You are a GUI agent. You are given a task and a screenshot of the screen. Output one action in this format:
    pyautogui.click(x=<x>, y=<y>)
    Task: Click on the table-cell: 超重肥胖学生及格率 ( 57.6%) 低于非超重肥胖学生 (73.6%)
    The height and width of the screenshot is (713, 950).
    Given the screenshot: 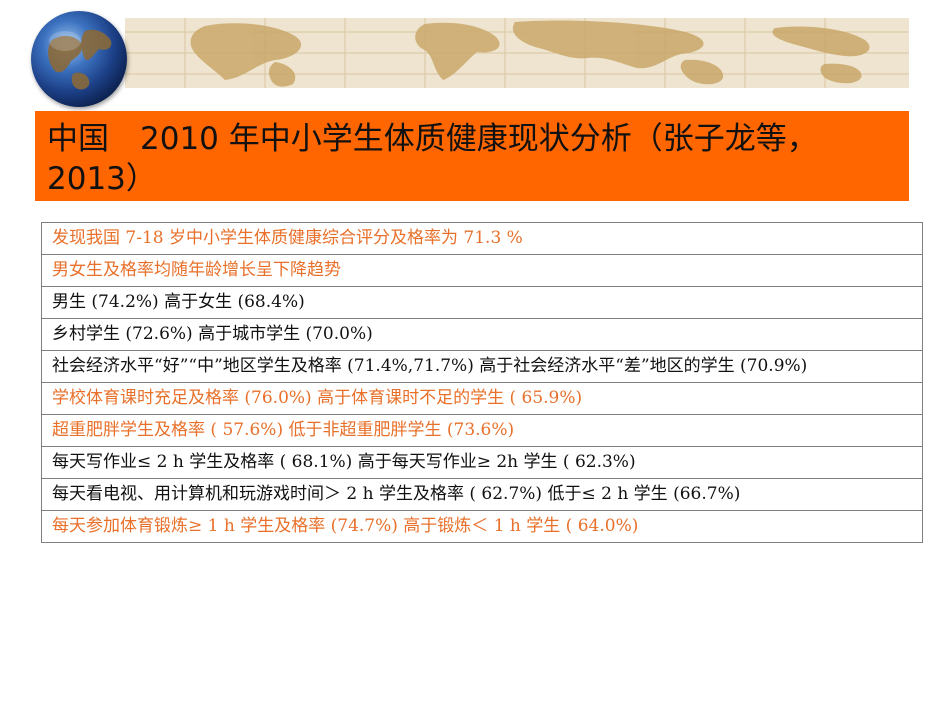 What is the action you would take?
    pyautogui.click(x=482, y=430)
    